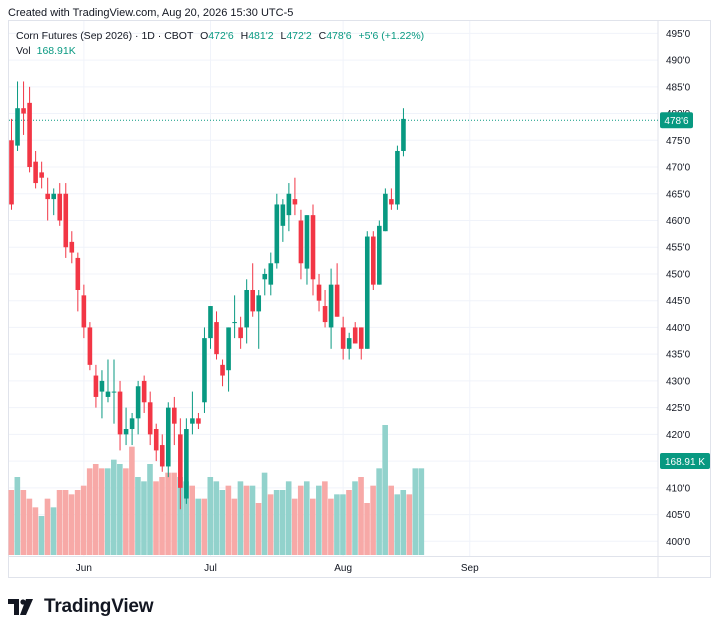 This screenshot has width=720, height=633. Describe the element at coordinates (470, 568) in the screenshot. I see `x-tick-label: Sep` at that location.